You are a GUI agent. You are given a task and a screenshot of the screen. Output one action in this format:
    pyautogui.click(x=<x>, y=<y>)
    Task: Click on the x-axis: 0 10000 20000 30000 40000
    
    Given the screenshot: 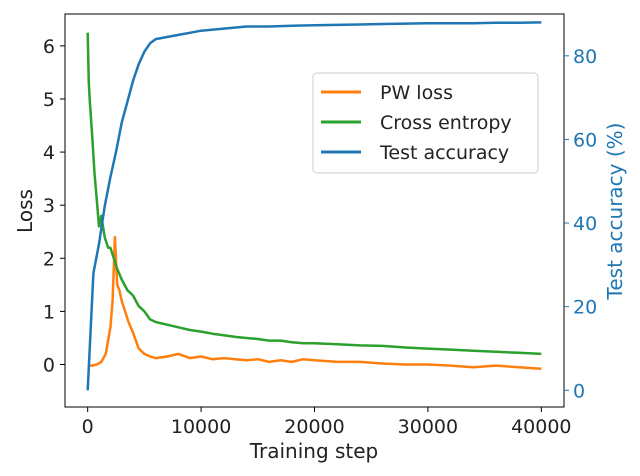 What is the action you would take?
    pyautogui.click(x=327, y=422)
    